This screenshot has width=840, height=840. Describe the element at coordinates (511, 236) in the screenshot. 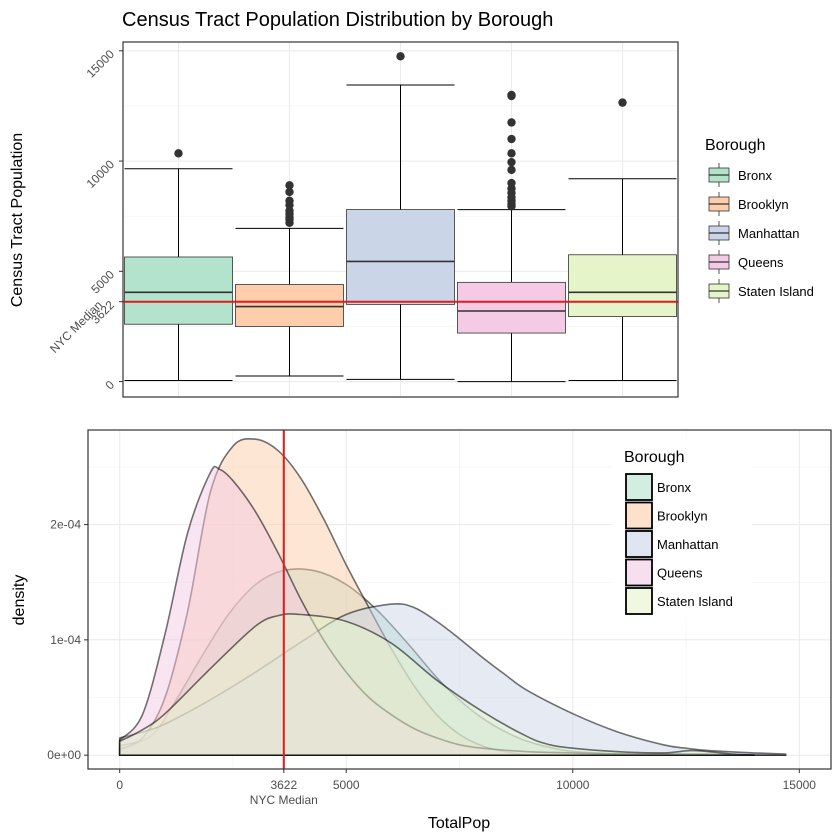

I see `box-queens` at that location.